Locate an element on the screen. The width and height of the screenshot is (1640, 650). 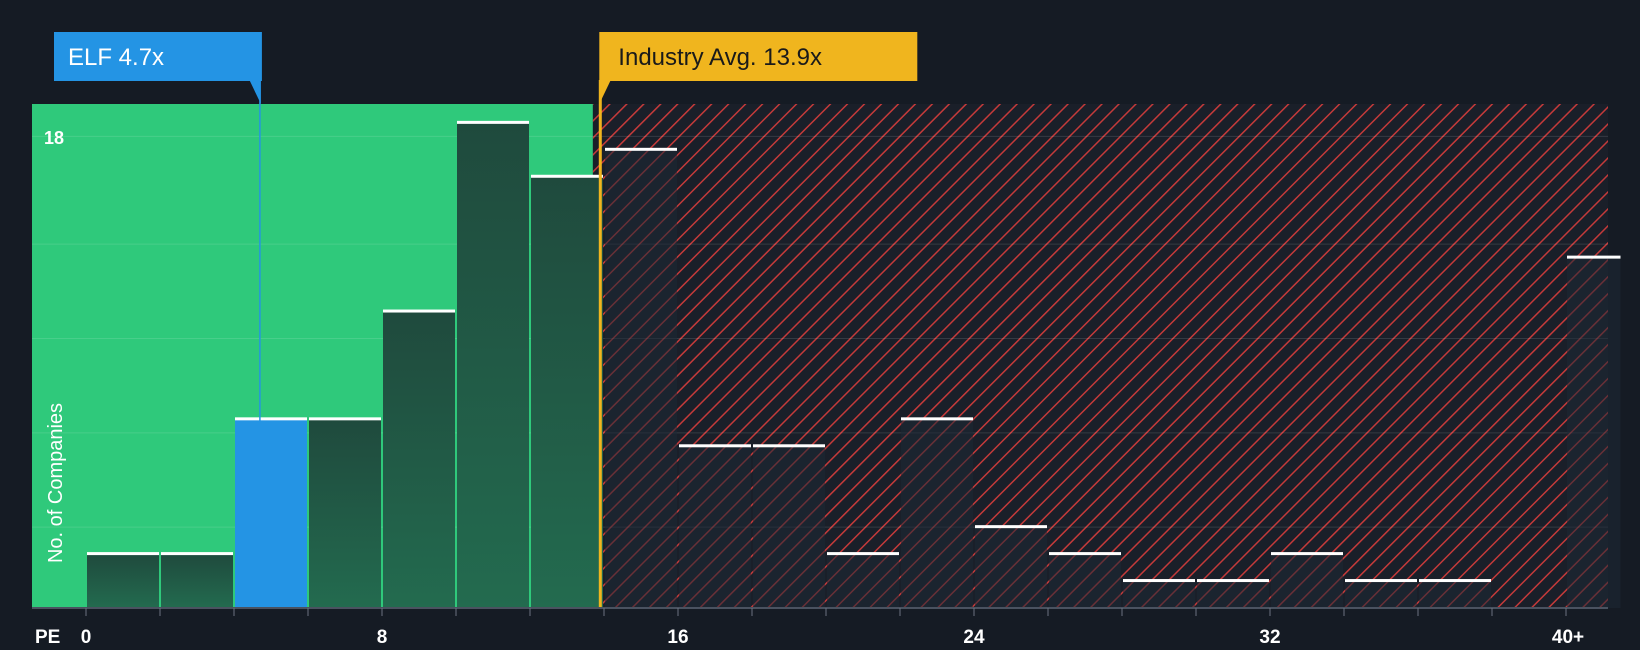
industry-label: Industry Avg. 13.9x is located at coordinates (720, 57).